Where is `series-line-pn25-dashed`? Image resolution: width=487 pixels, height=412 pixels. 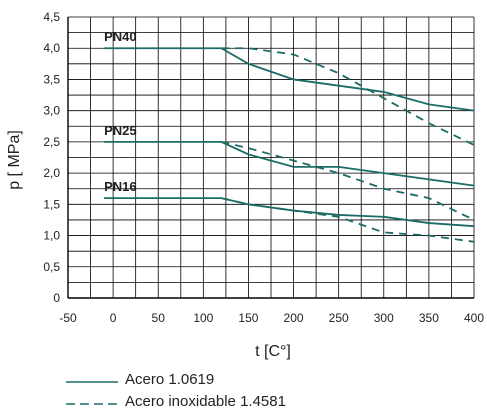
series-line-pn25-dashed is located at coordinates (348, 181).